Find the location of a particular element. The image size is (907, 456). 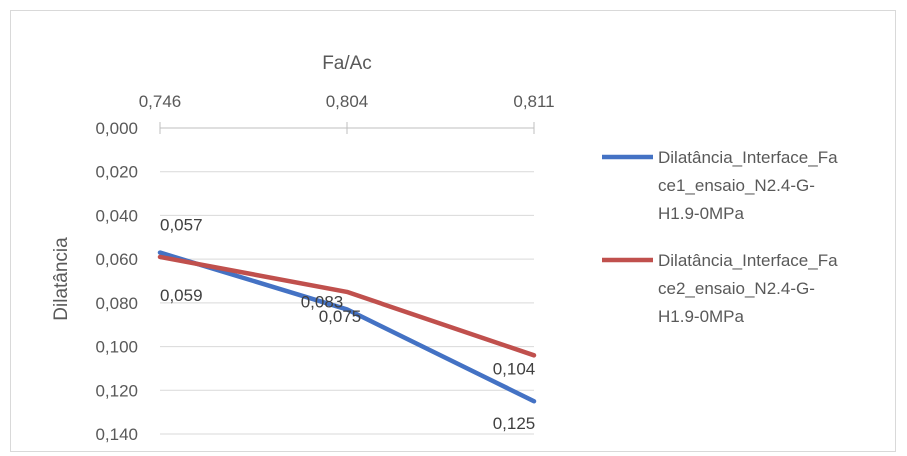

data-label: 0,057 is located at coordinates (181, 225).